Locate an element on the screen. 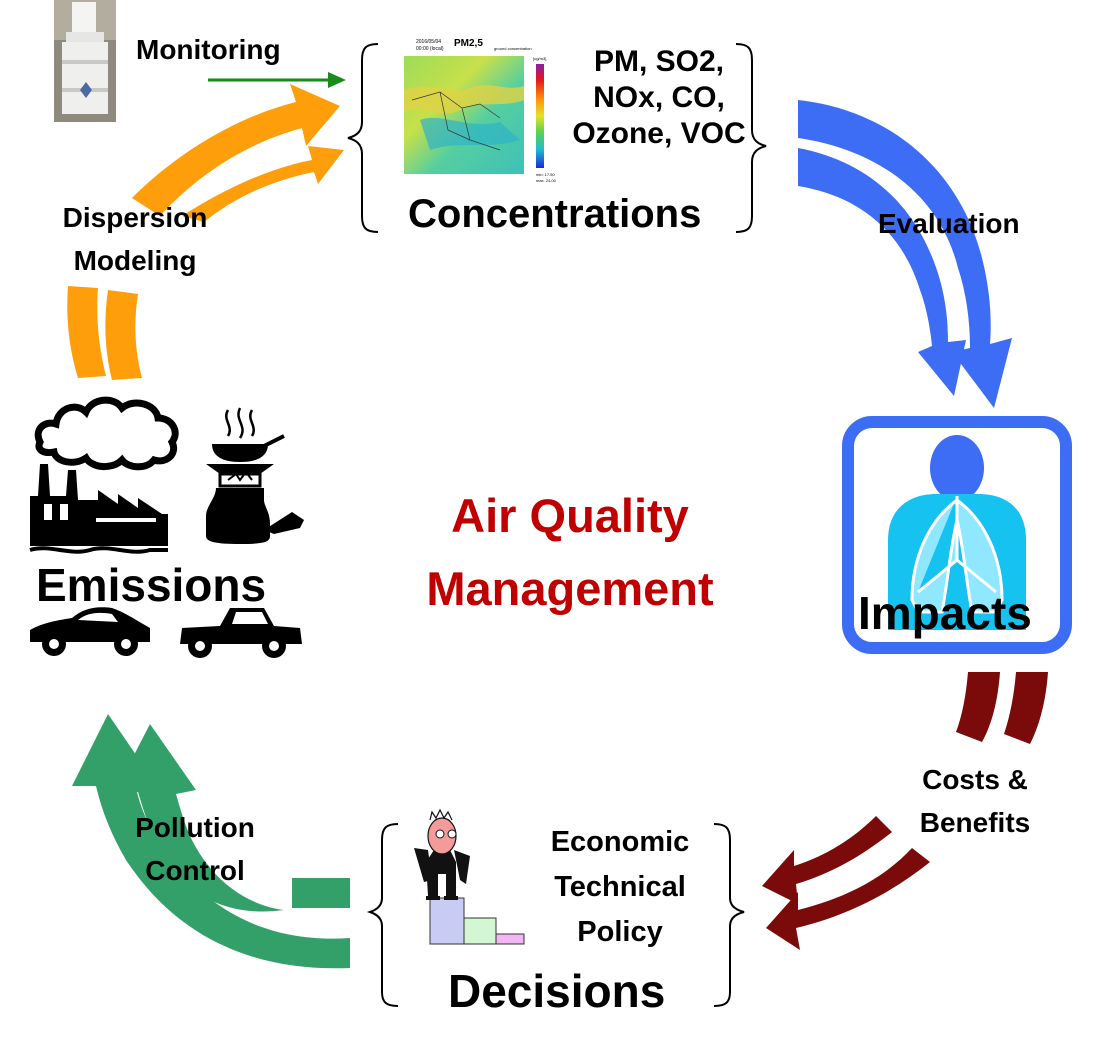 This screenshot has height=1059, width=1107. map-date: 2016/05/04 is located at coordinates (428, 42).